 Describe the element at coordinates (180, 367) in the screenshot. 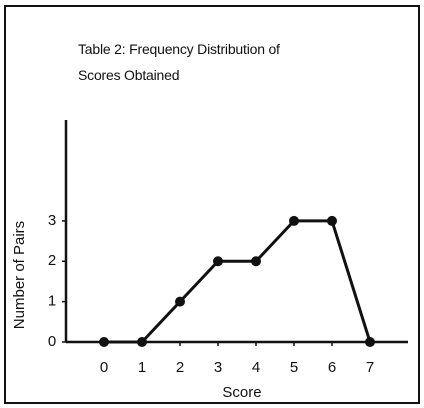

I see `x-tick-label: 2` at that location.